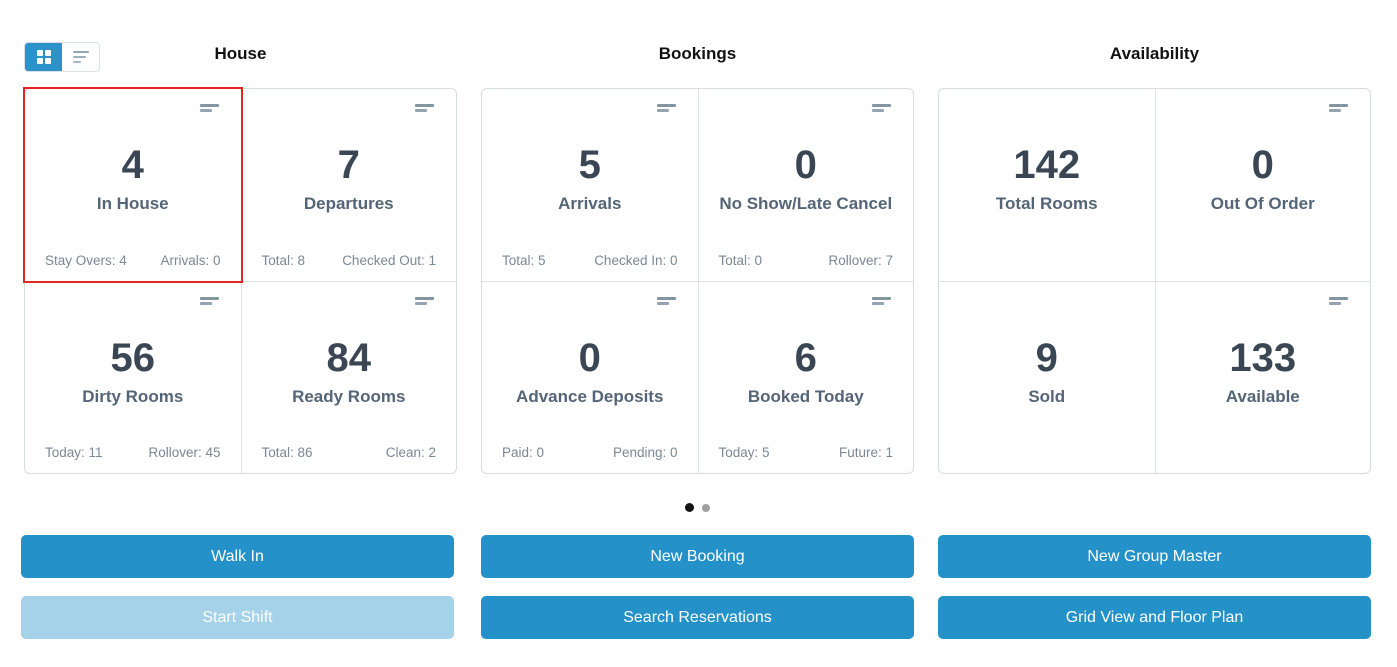 The height and width of the screenshot is (667, 1397). I want to click on new-group-master-button: New Group Master, so click(1154, 556).